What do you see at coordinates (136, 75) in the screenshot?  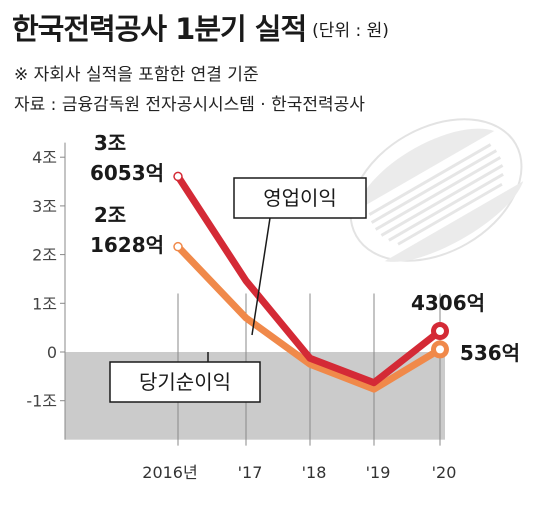 I see `basis-note: ※ 자회사 실적을 포함한 연결 기준` at bounding box center [136, 75].